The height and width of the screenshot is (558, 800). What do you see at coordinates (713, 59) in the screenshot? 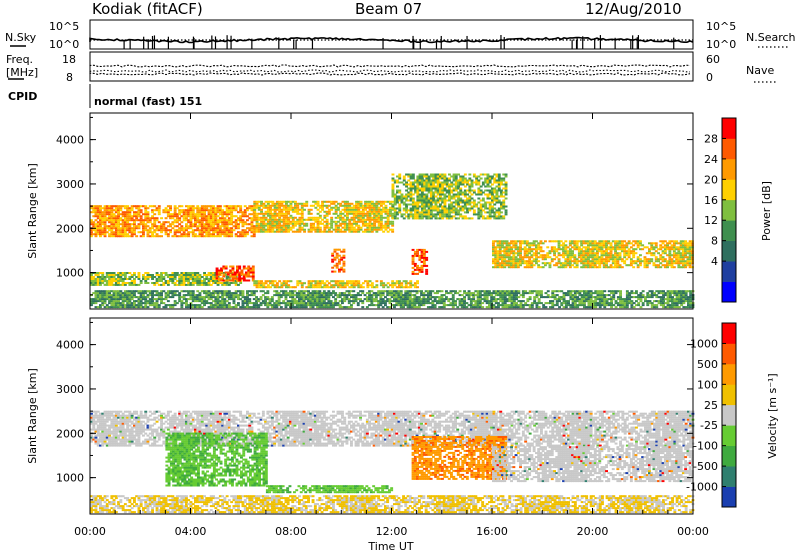
I see `nave-tick-top: 60` at bounding box center [713, 59].